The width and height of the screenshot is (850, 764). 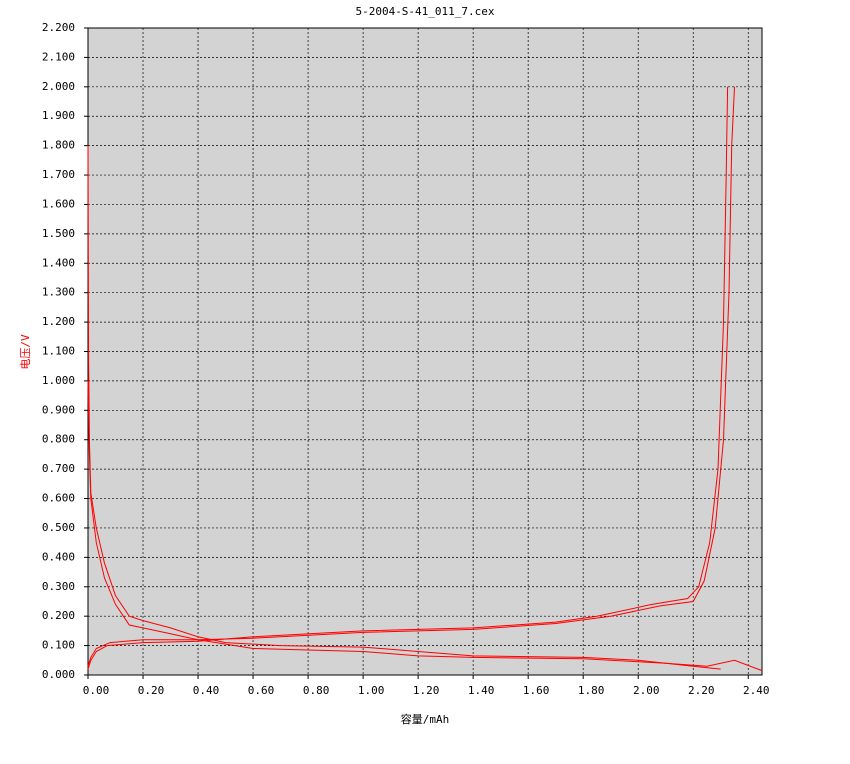 I want to click on x-tick-label: 2.20, so click(x=701, y=690).